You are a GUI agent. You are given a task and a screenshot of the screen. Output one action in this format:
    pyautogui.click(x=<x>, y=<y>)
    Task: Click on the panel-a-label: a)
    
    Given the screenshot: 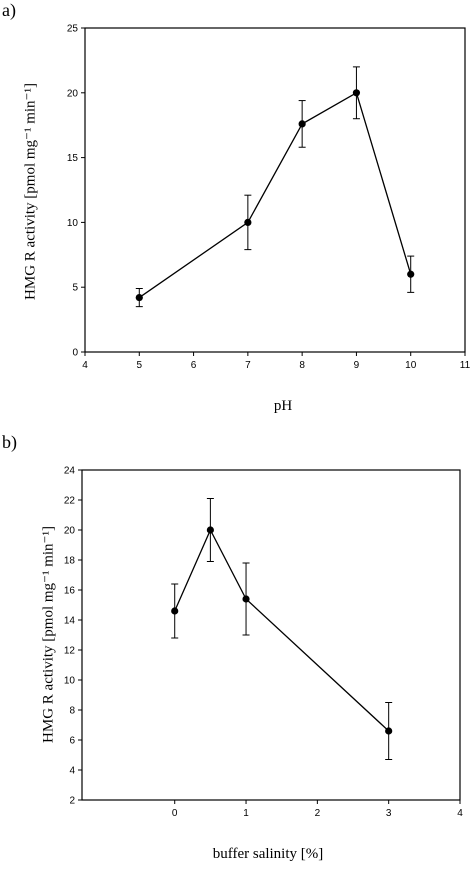 What is the action you would take?
    pyautogui.click(x=9, y=10)
    